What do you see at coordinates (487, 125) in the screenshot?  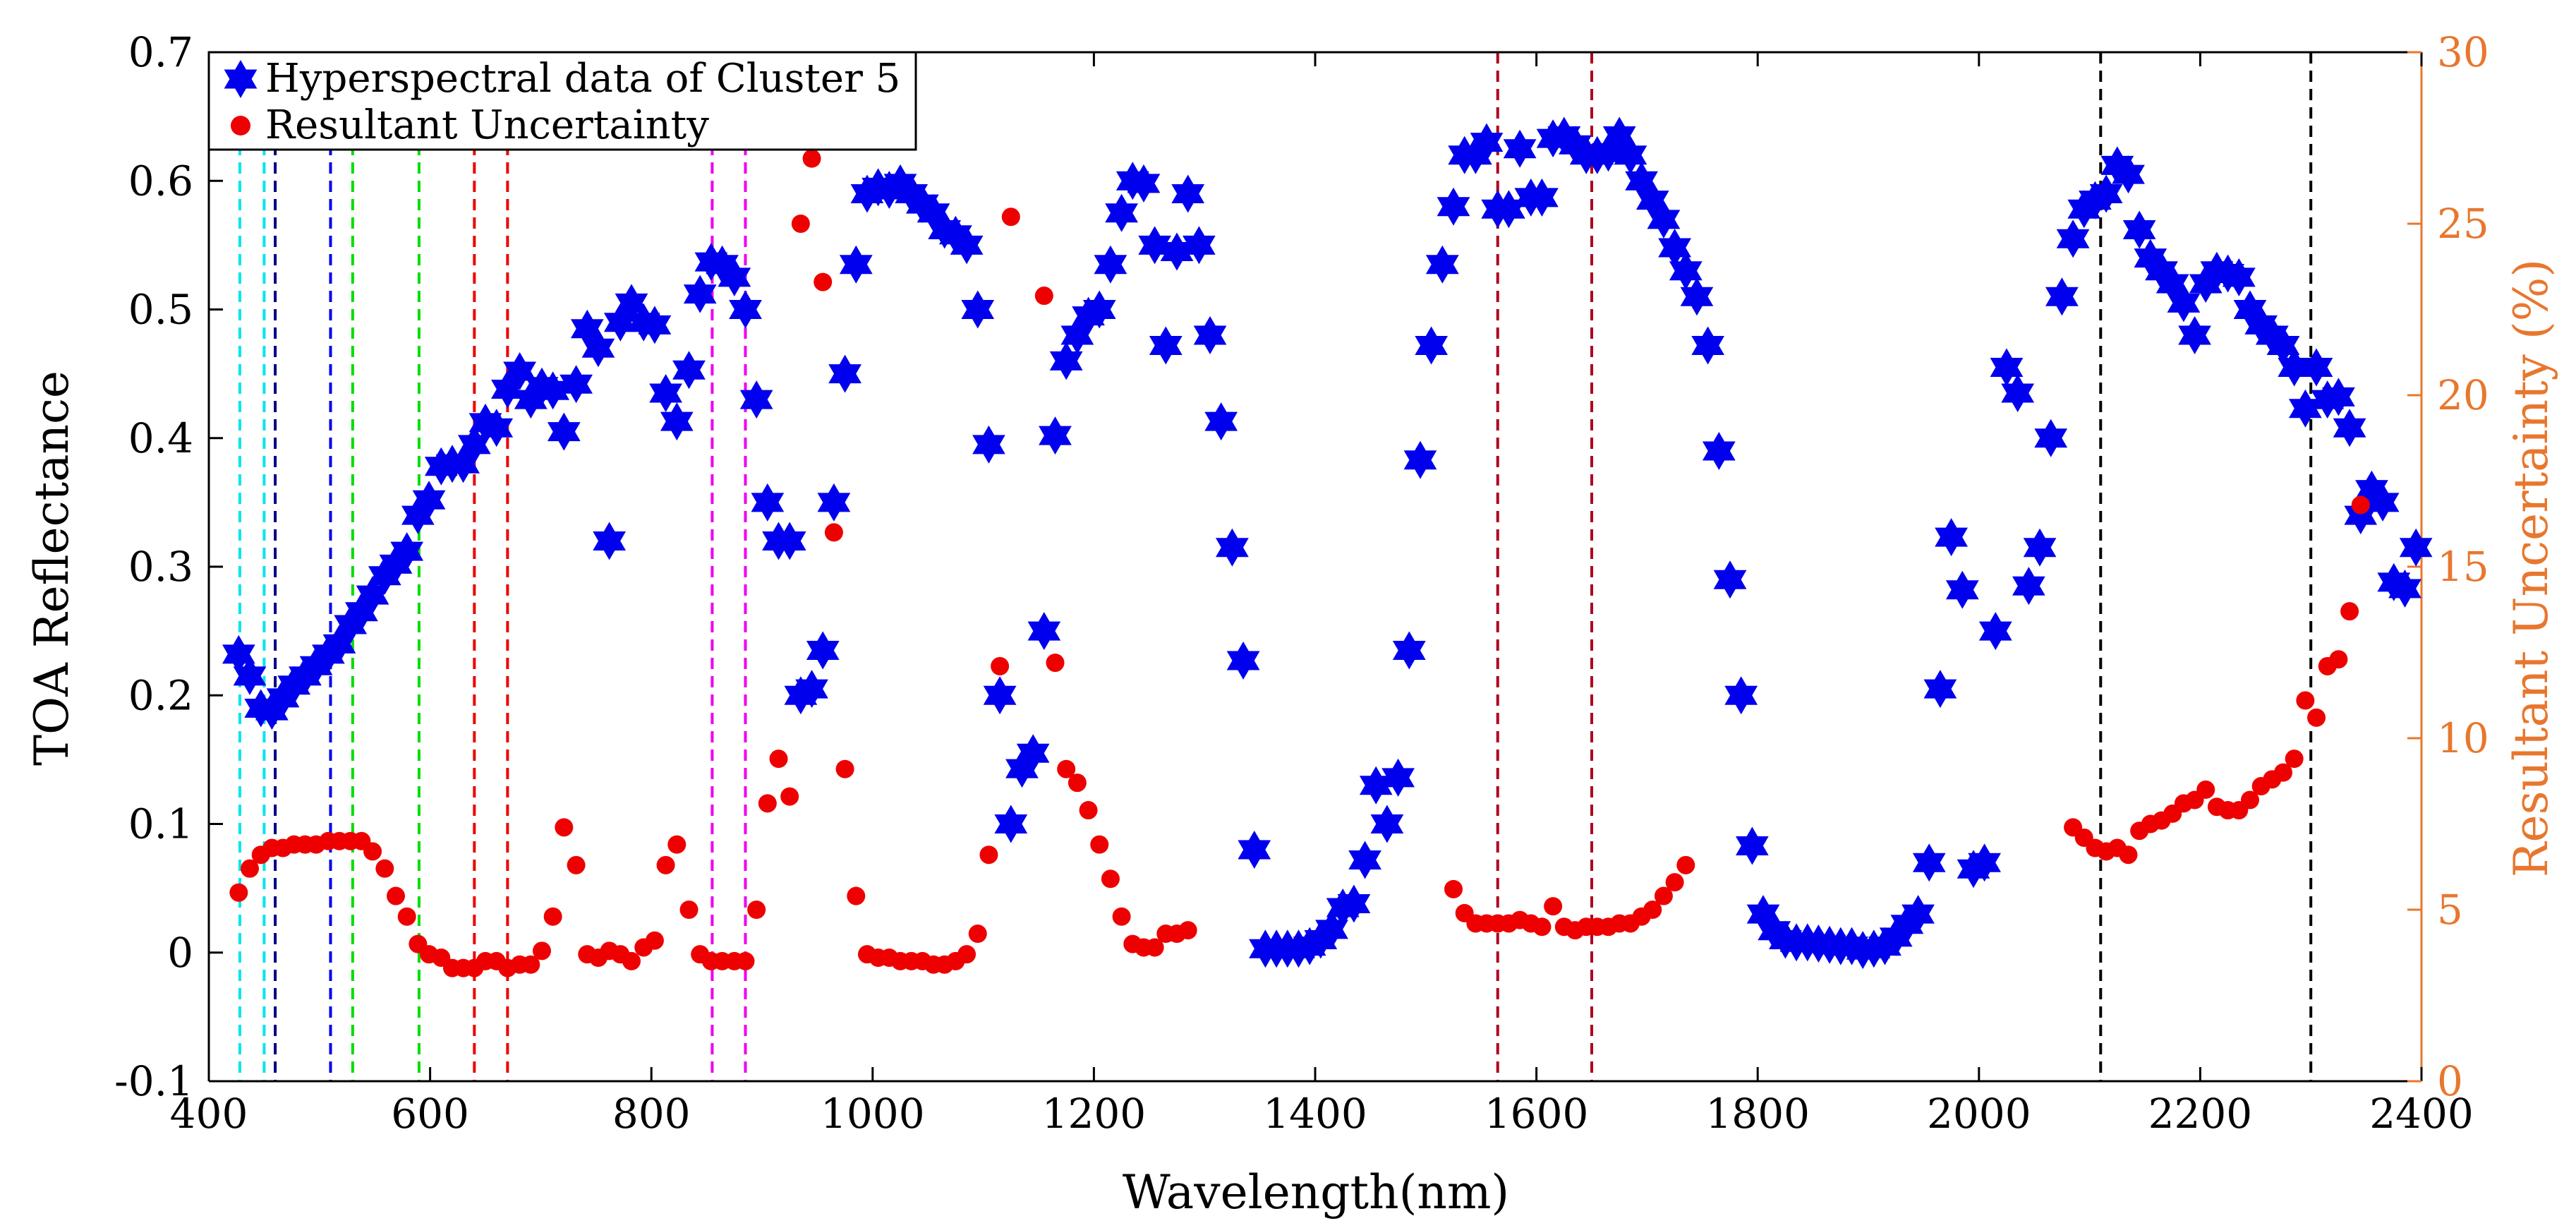 I see `legend-label-uncertainty: Resultant Uncertainty` at bounding box center [487, 125].